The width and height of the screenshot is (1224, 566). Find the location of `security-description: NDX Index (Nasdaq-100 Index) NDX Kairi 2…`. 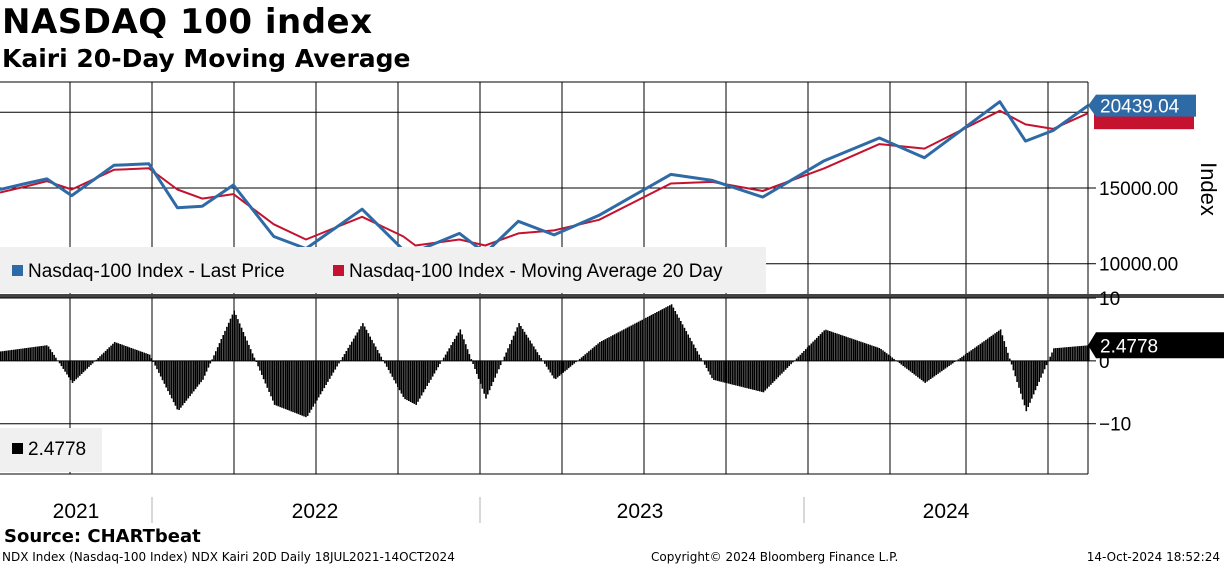

security-description: NDX Index (Nasdaq-100 Index) NDX Kairi 2… is located at coordinates (228, 557).